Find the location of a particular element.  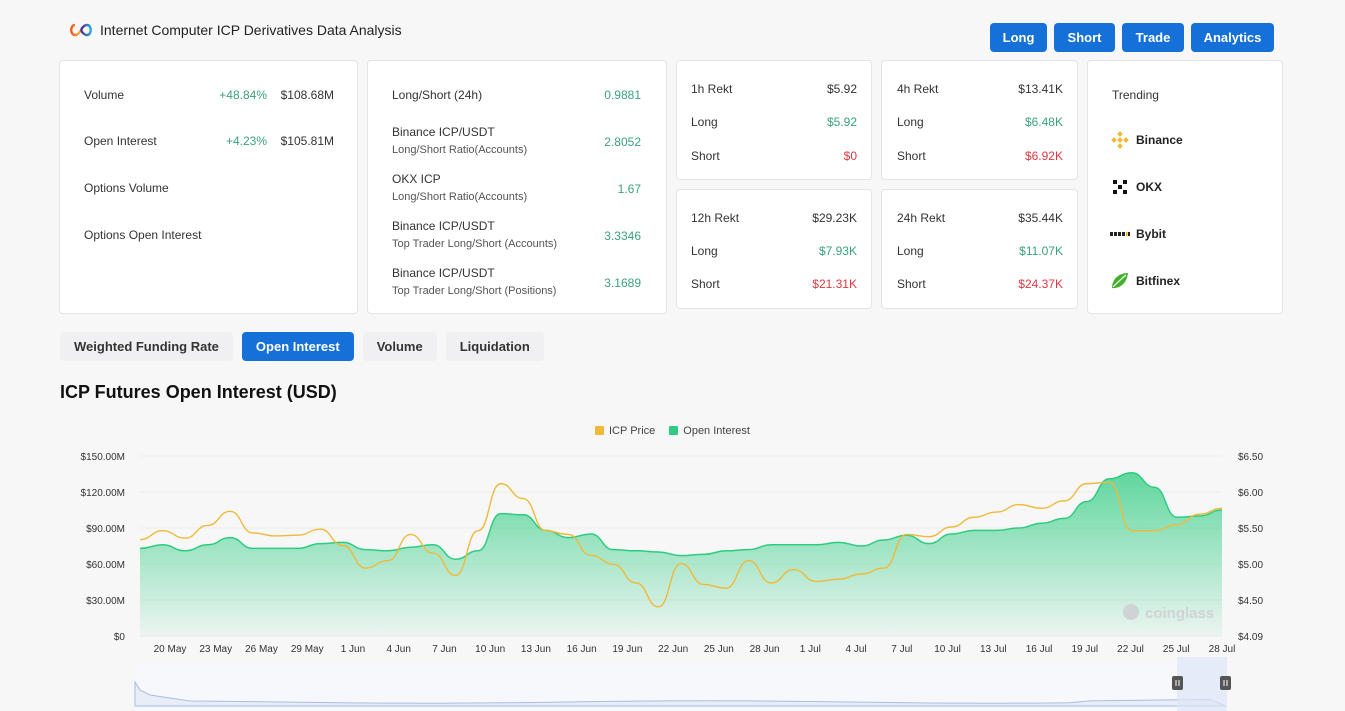

icp-logo-icon is located at coordinates (81, 30).